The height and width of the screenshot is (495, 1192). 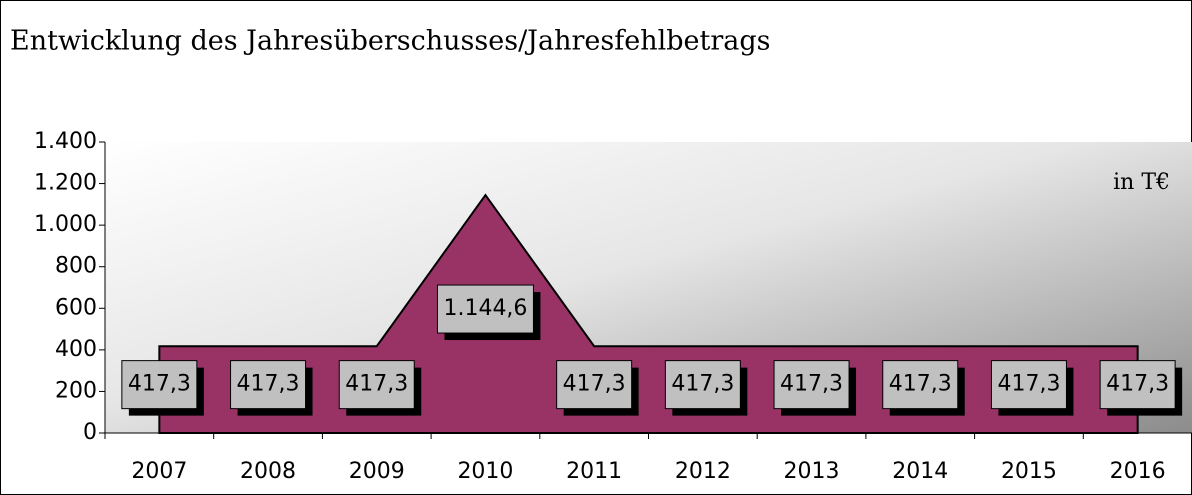 What do you see at coordinates (268, 471) in the screenshot?
I see `x-tick-label: 2008` at bounding box center [268, 471].